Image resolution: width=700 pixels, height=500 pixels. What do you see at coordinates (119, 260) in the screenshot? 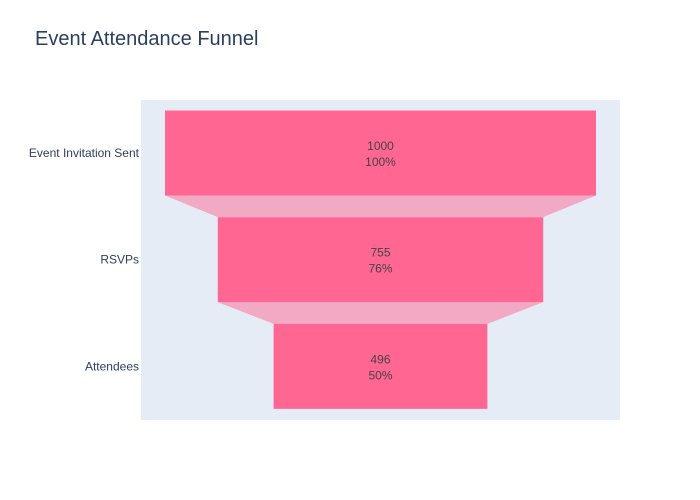
I see `category-label: RSVPs` at bounding box center [119, 260].